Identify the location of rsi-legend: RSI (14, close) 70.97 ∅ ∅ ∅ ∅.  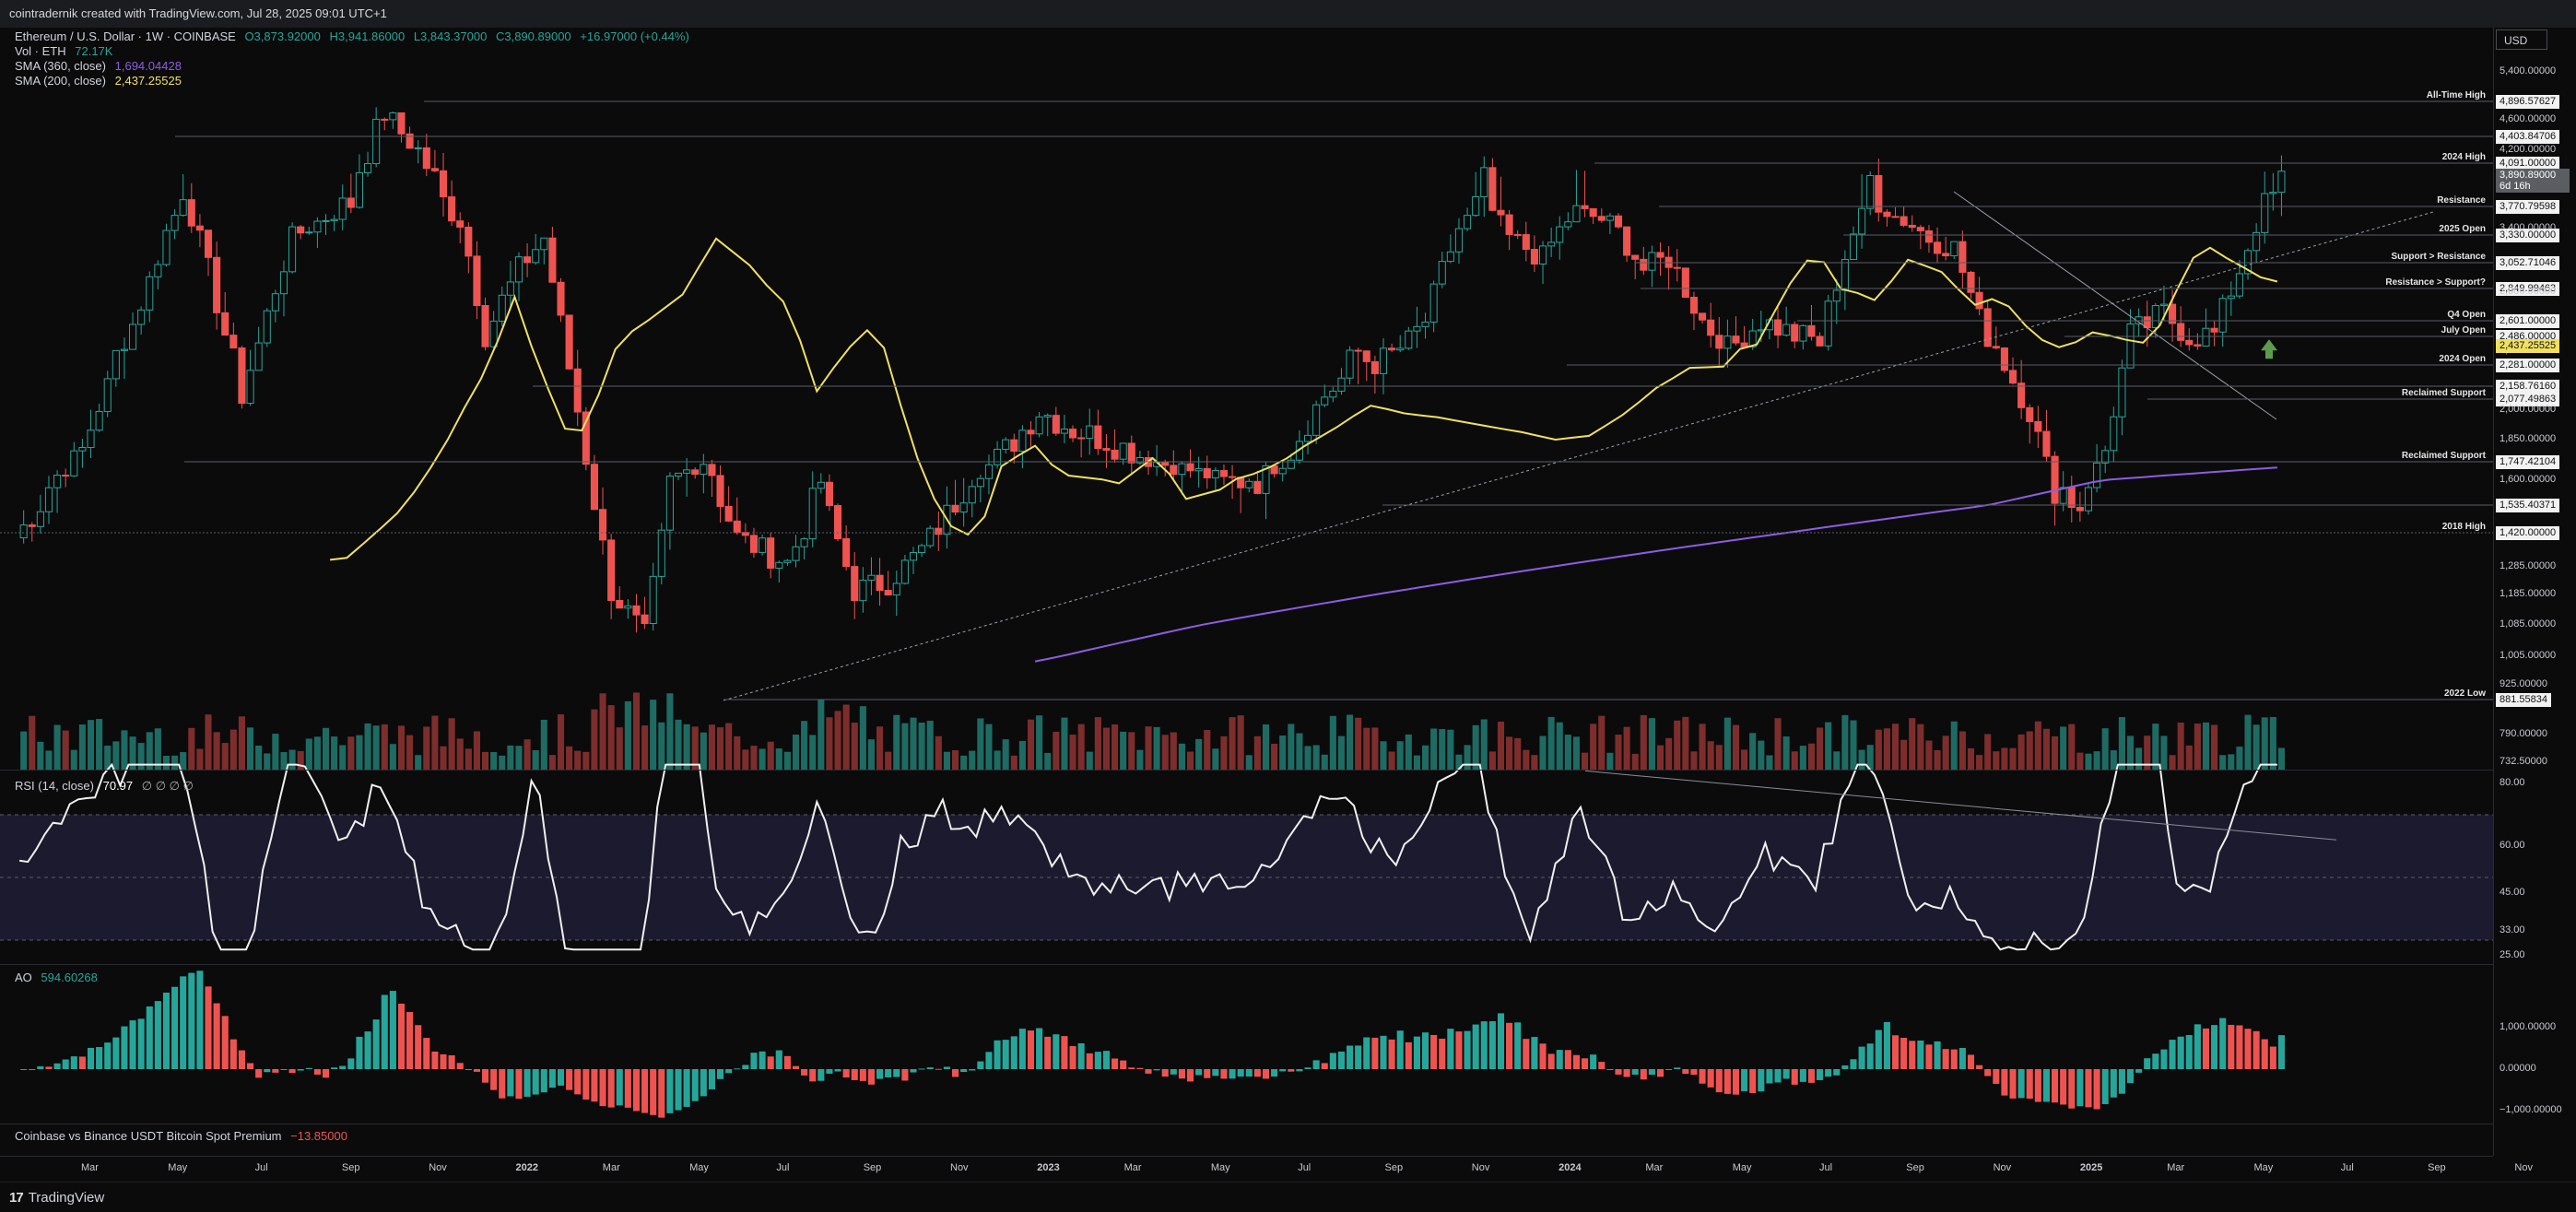
(107, 786).